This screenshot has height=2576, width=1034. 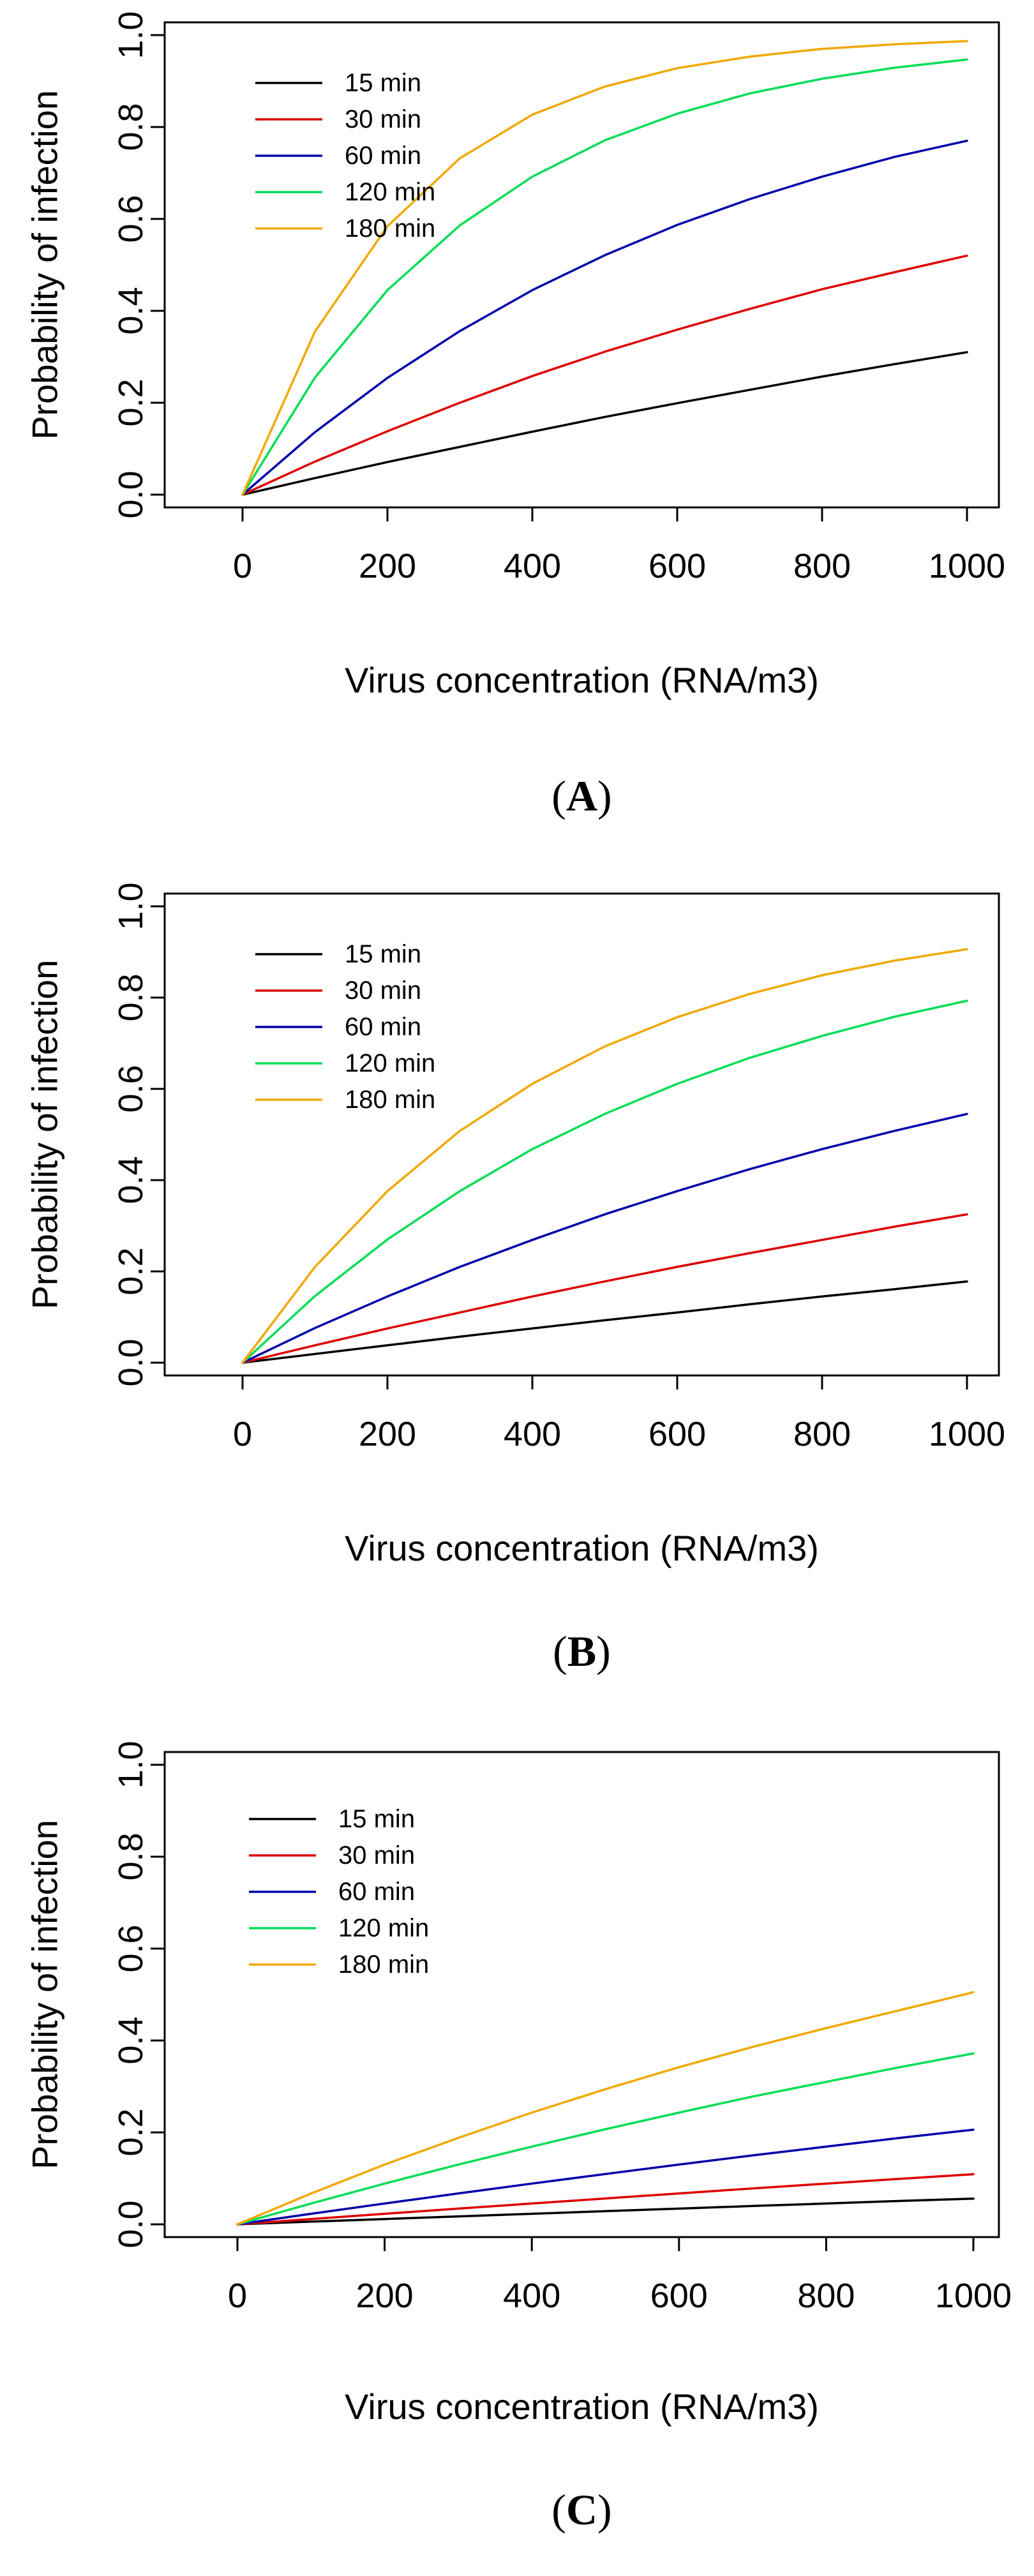 I want to click on panel-label-b: (B), so click(x=582, y=1651).